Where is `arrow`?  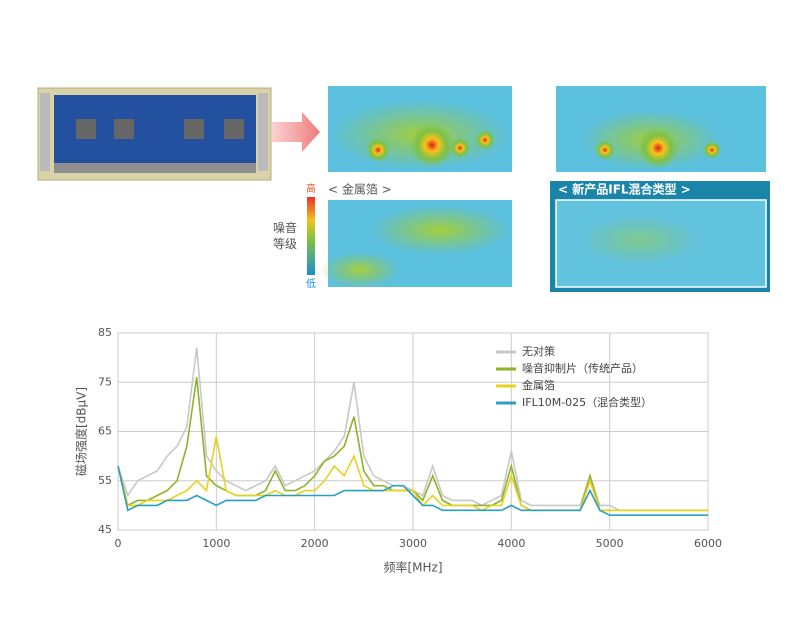 arrow is located at coordinates (296, 132).